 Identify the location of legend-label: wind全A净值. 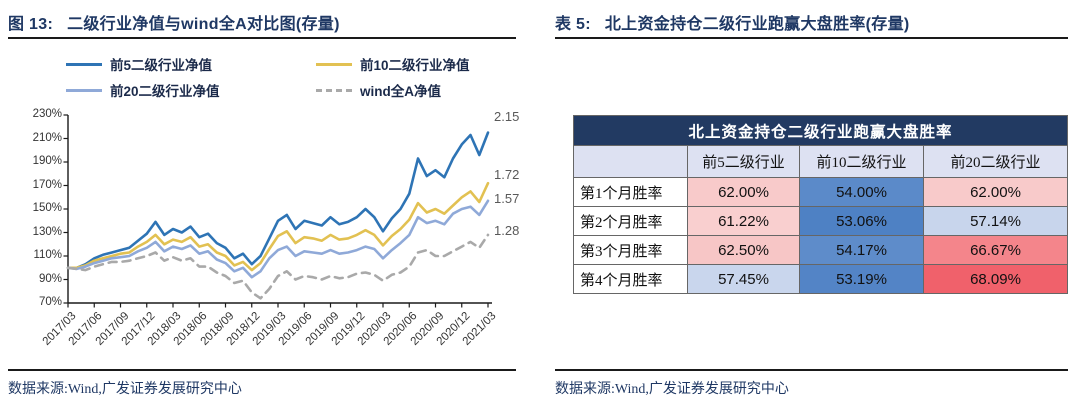
(400, 91).